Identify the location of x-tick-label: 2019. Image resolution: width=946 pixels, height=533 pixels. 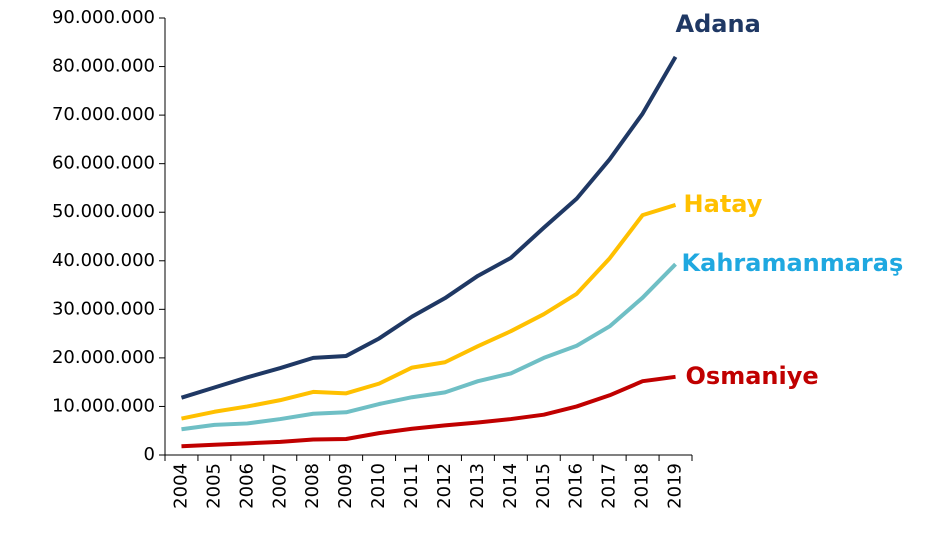
(675, 486).